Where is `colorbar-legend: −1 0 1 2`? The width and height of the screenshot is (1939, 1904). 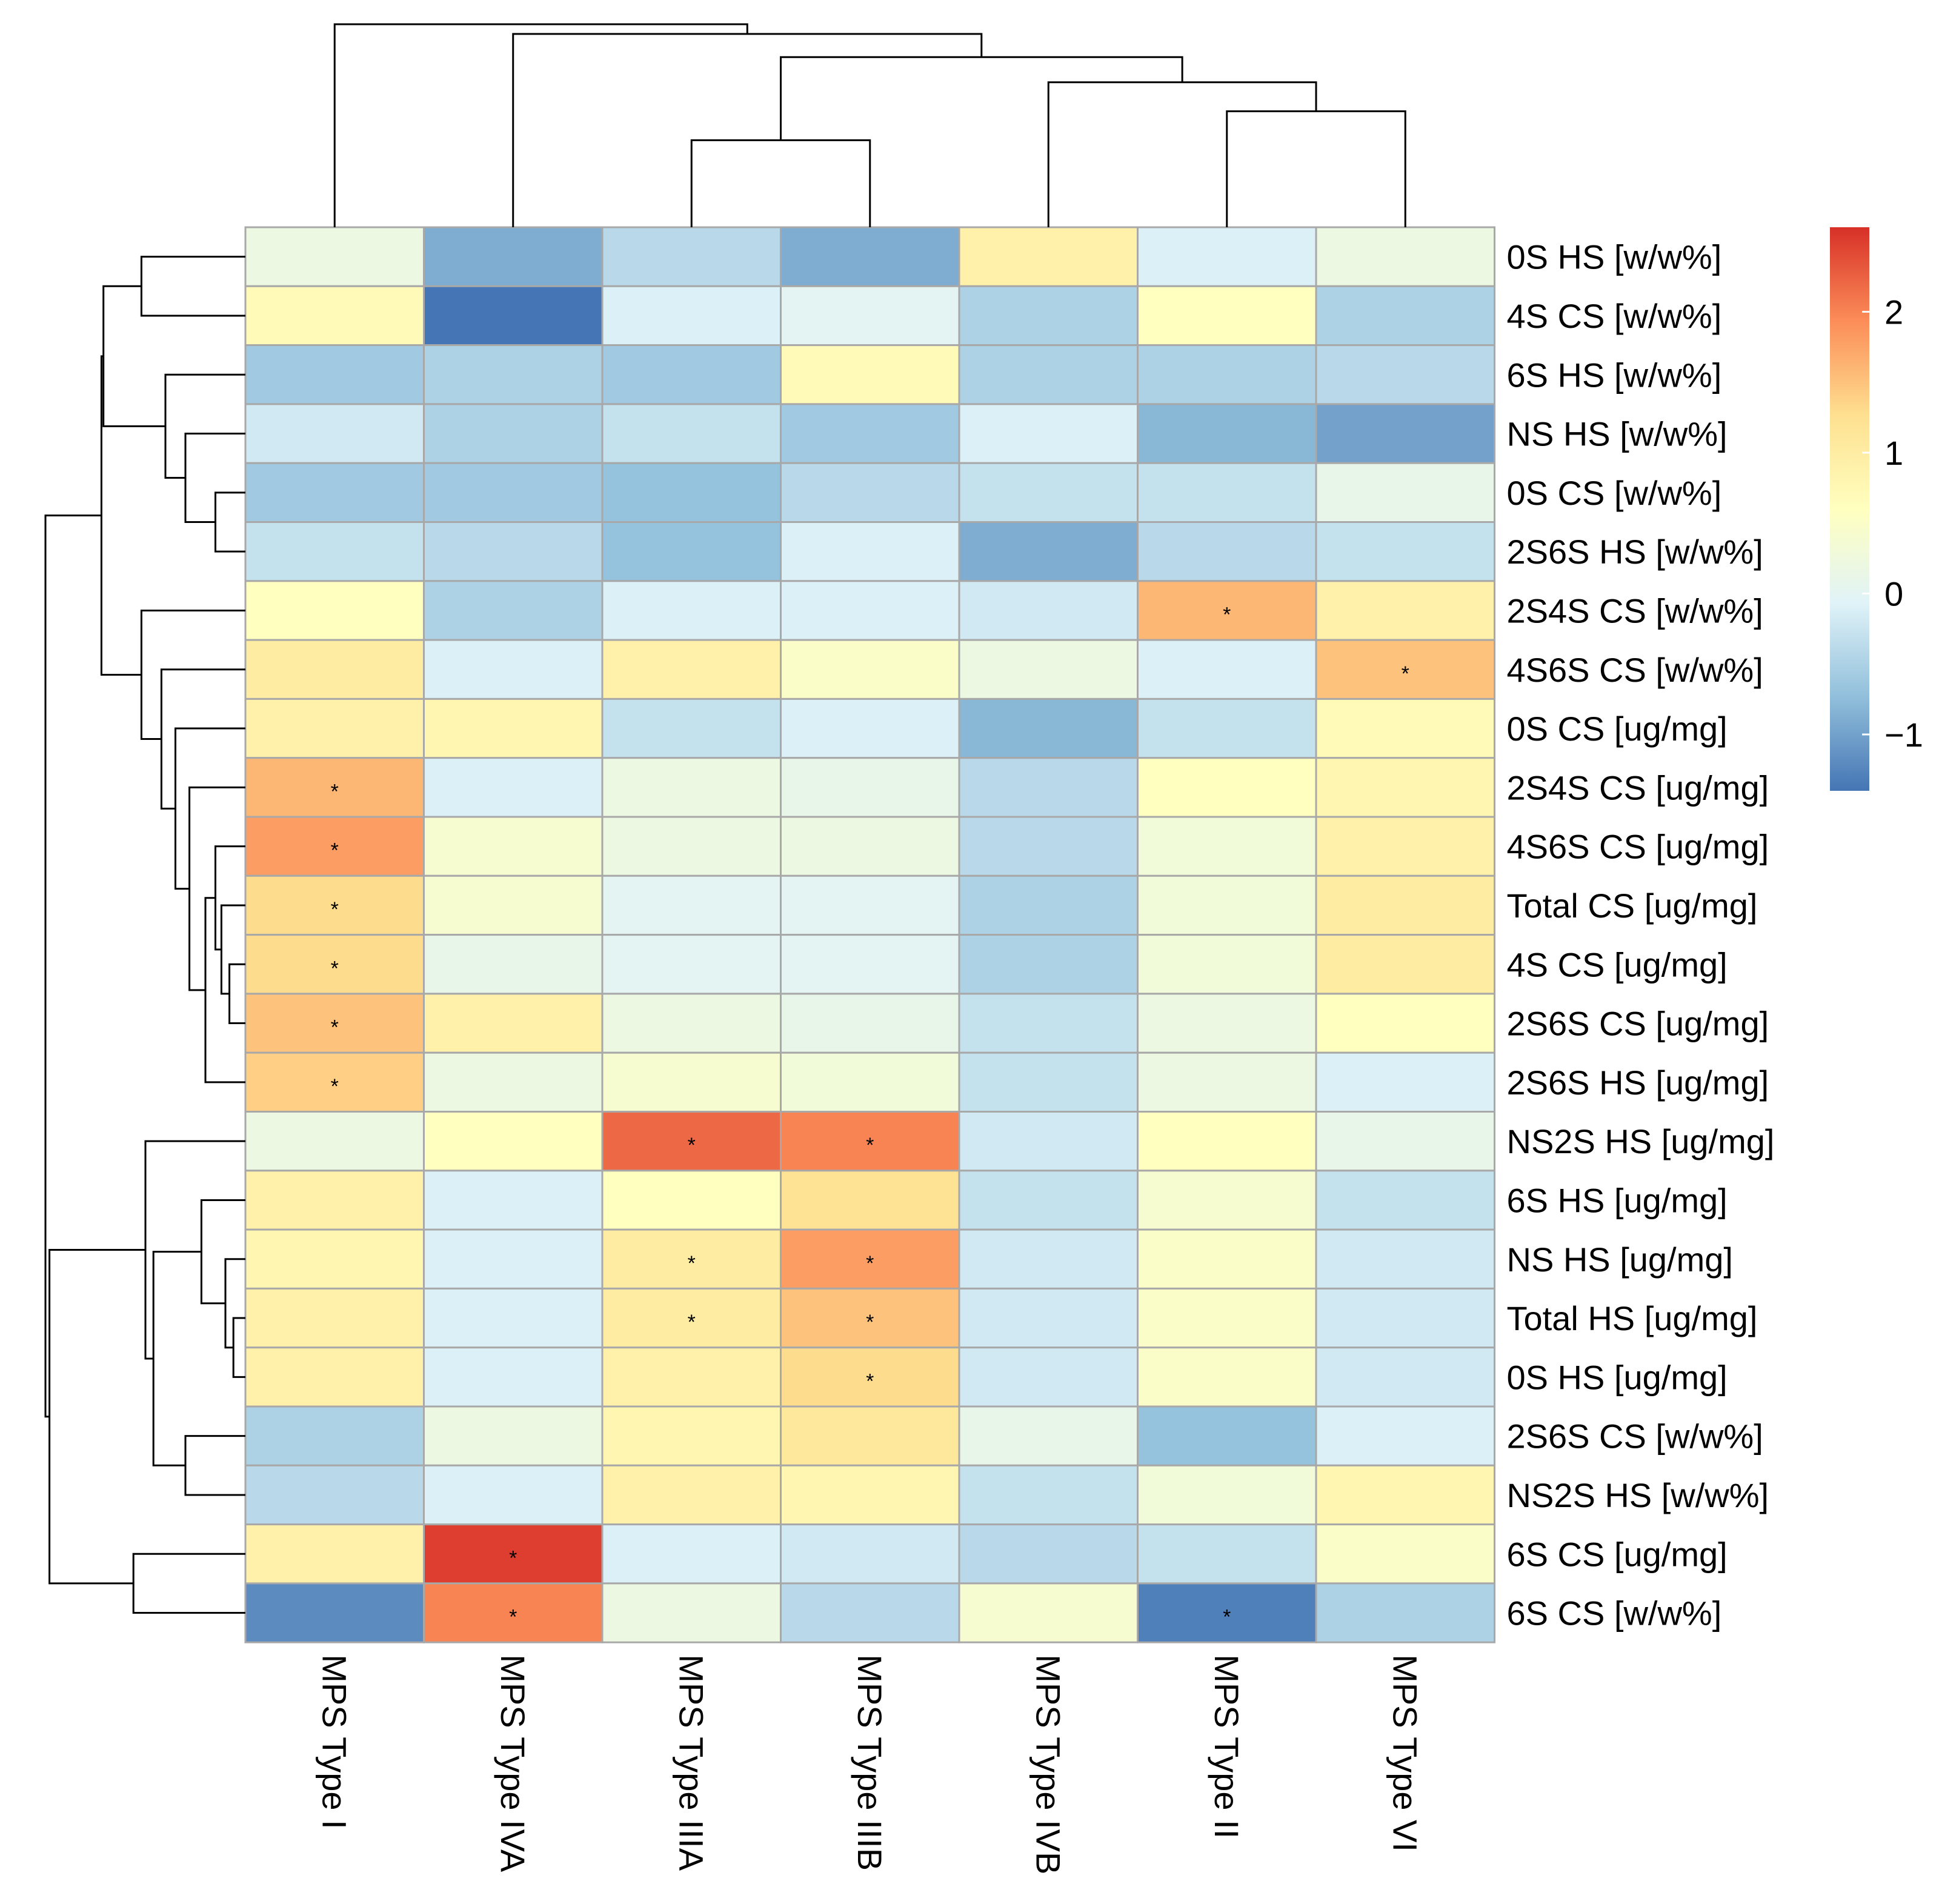 colorbar-legend: −1 0 1 2 is located at coordinates (1876, 509).